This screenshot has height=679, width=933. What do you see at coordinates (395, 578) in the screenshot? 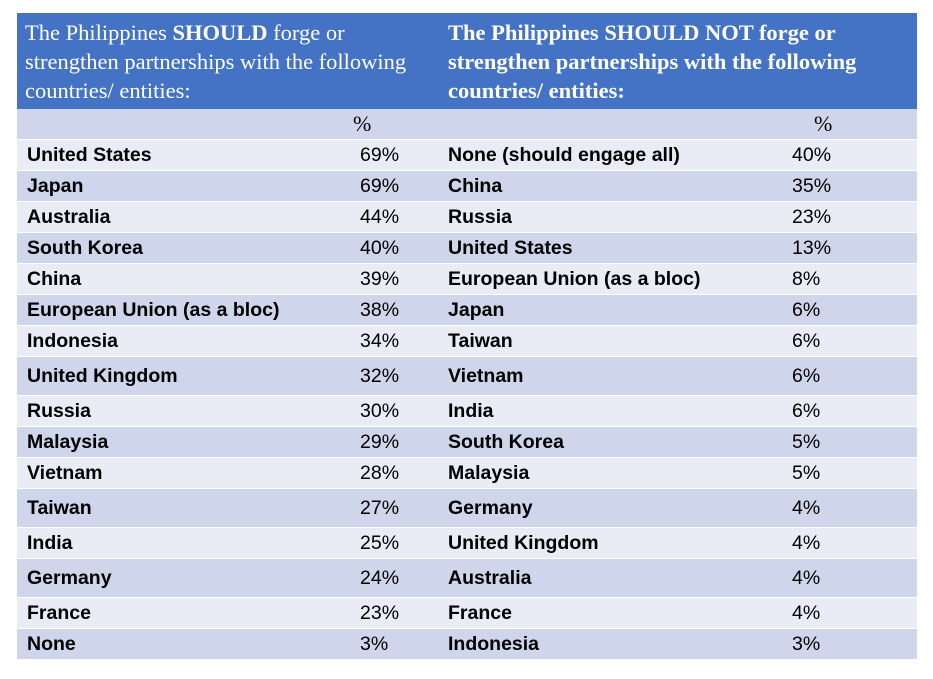
I see `should-percent: 24%` at bounding box center [395, 578].